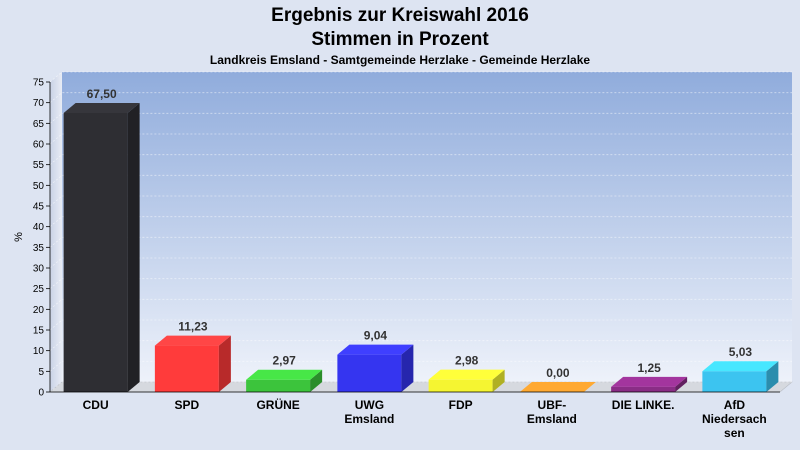 The image size is (800, 450). Describe the element at coordinates (39, 351) in the screenshot. I see `y-tick-label: 10` at that location.